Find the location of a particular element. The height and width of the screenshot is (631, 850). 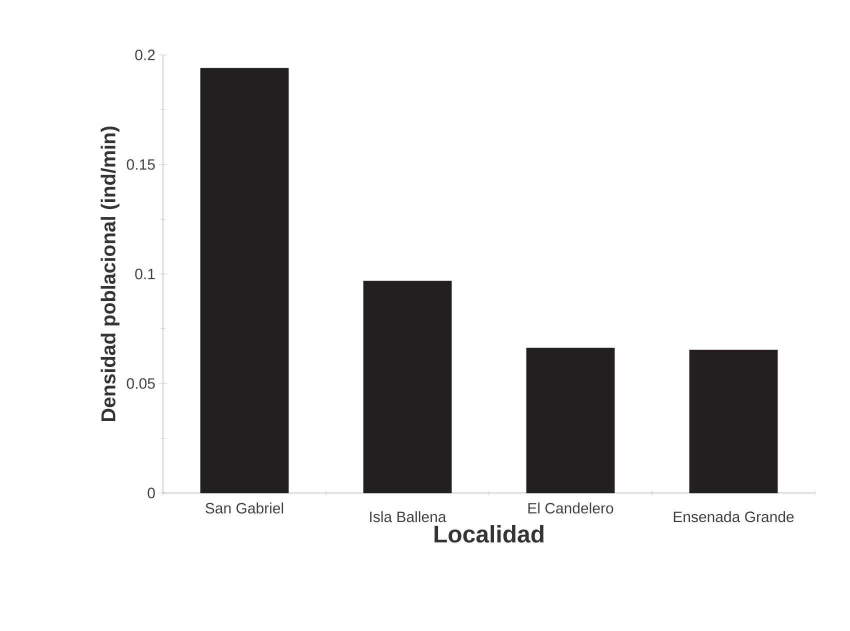

x-tick-label: San Gabriel is located at coordinates (245, 508).